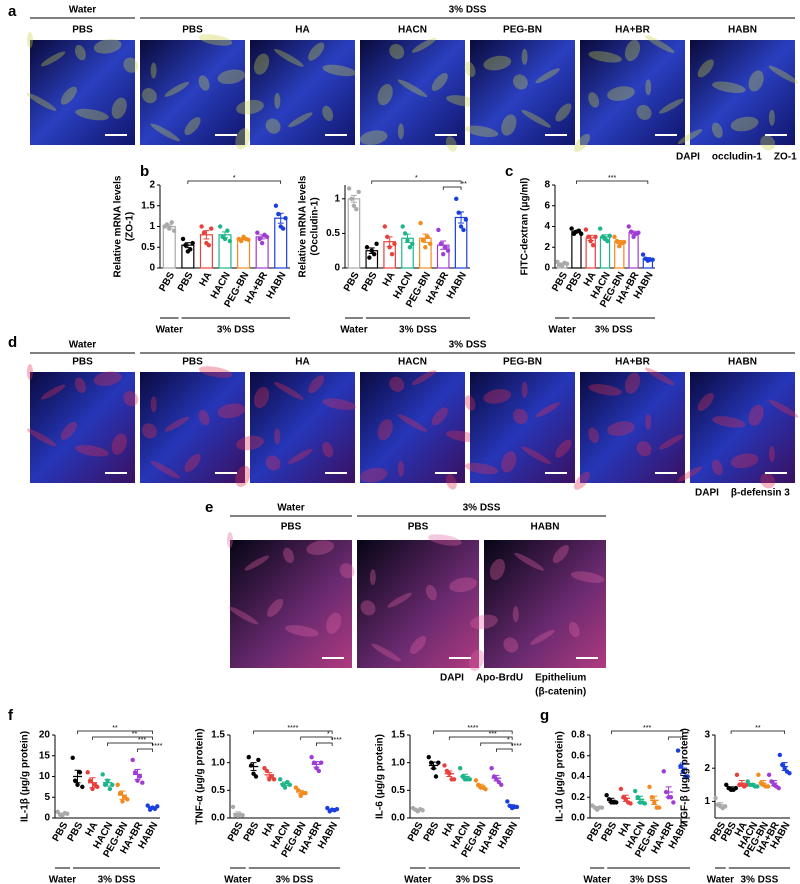  I want to click on panel-label: a, so click(12, 11).